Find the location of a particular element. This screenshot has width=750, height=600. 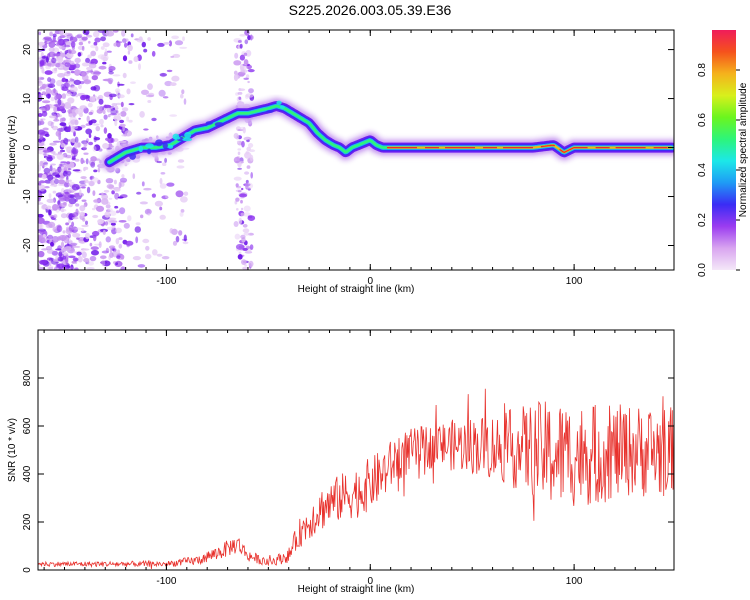

y-tick-label: 10 is located at coordinates (27, 99).